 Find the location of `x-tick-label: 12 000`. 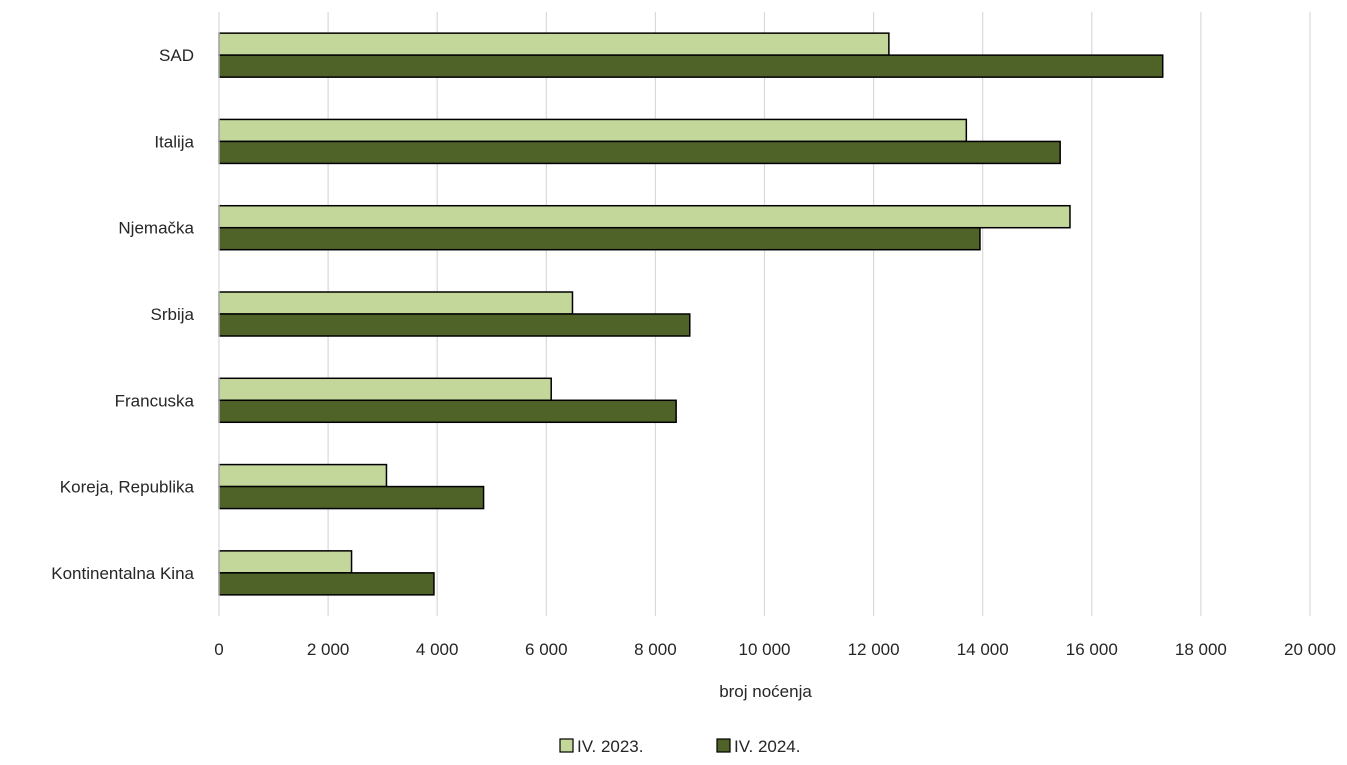

x-tick-label: 12 000 is located at coordinates (874, 649).